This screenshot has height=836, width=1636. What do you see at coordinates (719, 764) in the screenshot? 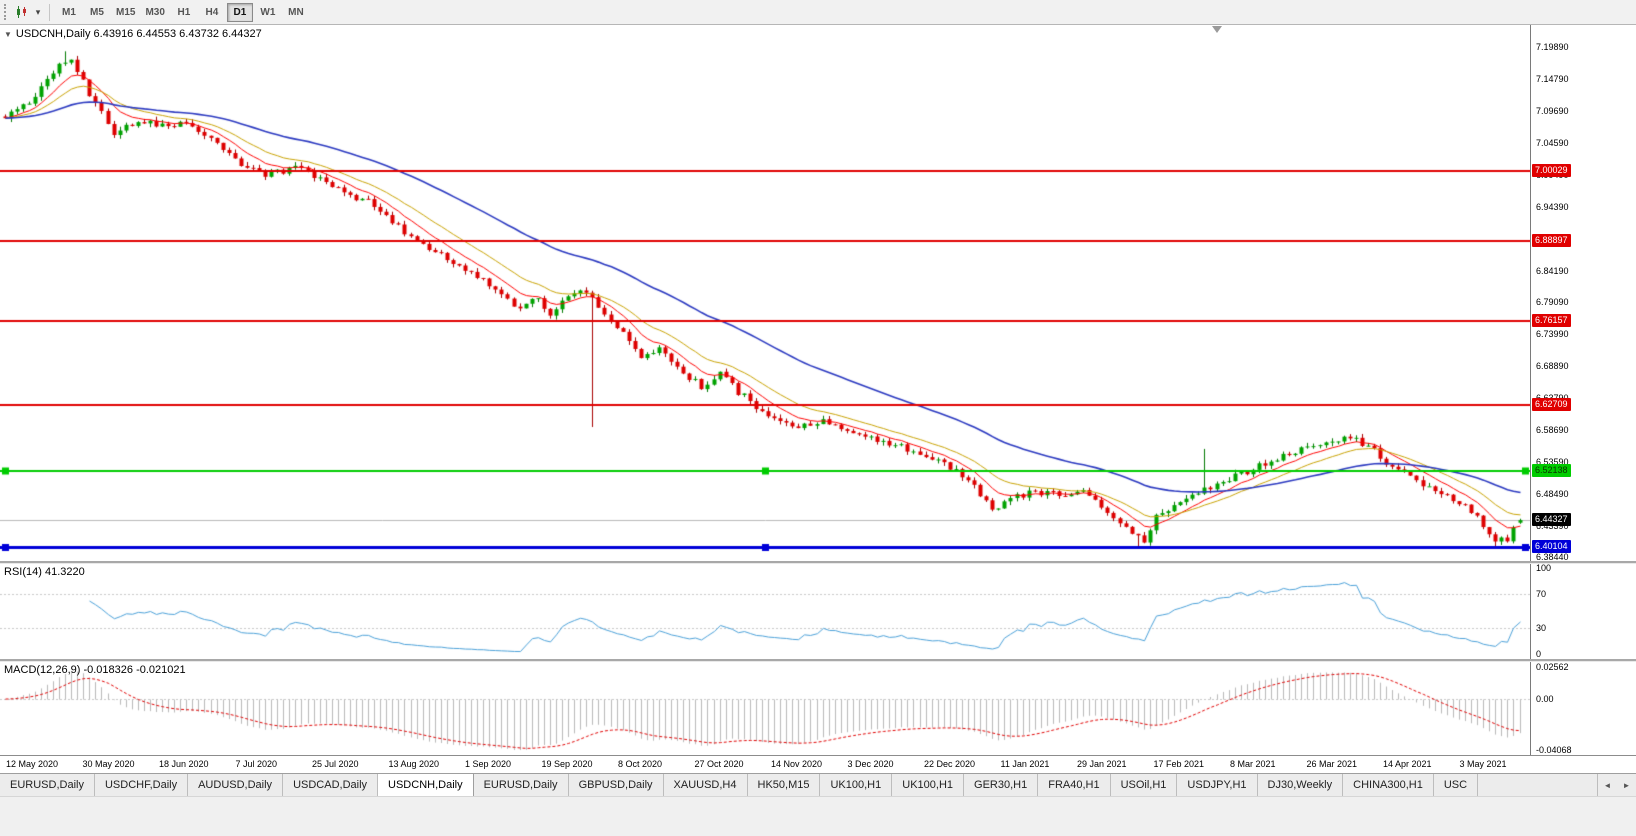
I see `date-label: 27 Oct 2020` at bounding box center [719, 764].